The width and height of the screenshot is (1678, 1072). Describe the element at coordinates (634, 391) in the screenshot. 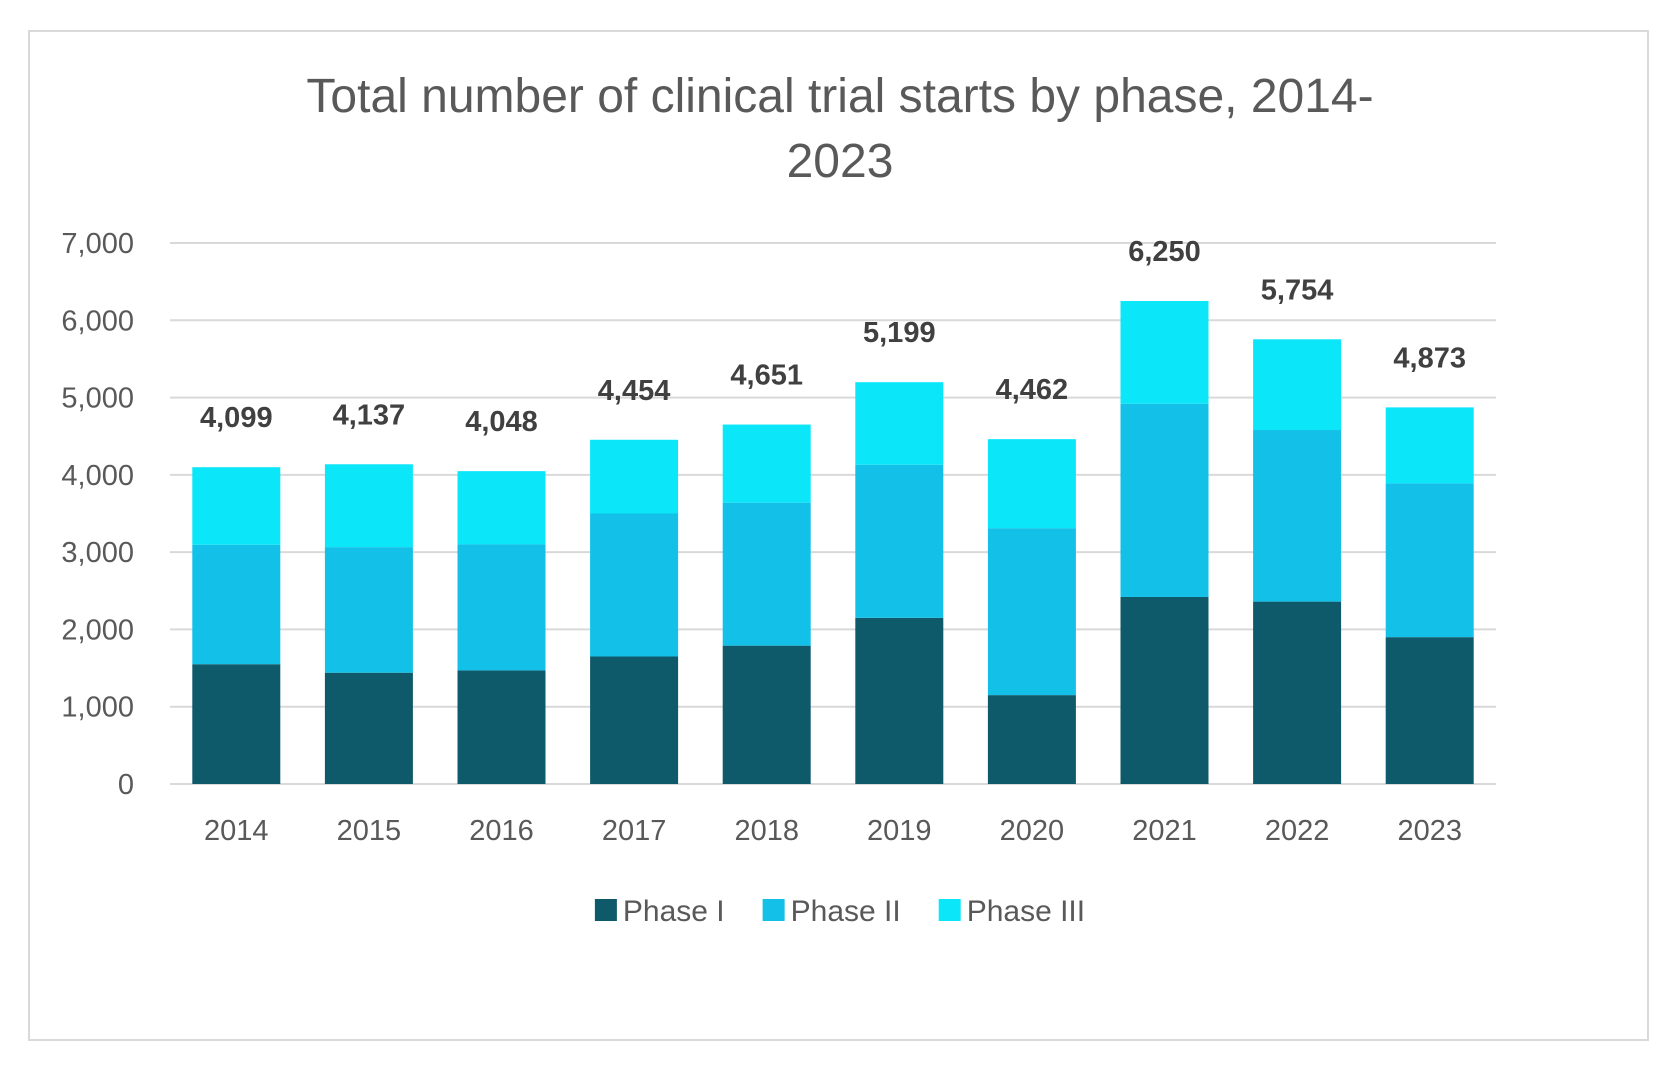

I see `total-data-label: 4,454` at that location.